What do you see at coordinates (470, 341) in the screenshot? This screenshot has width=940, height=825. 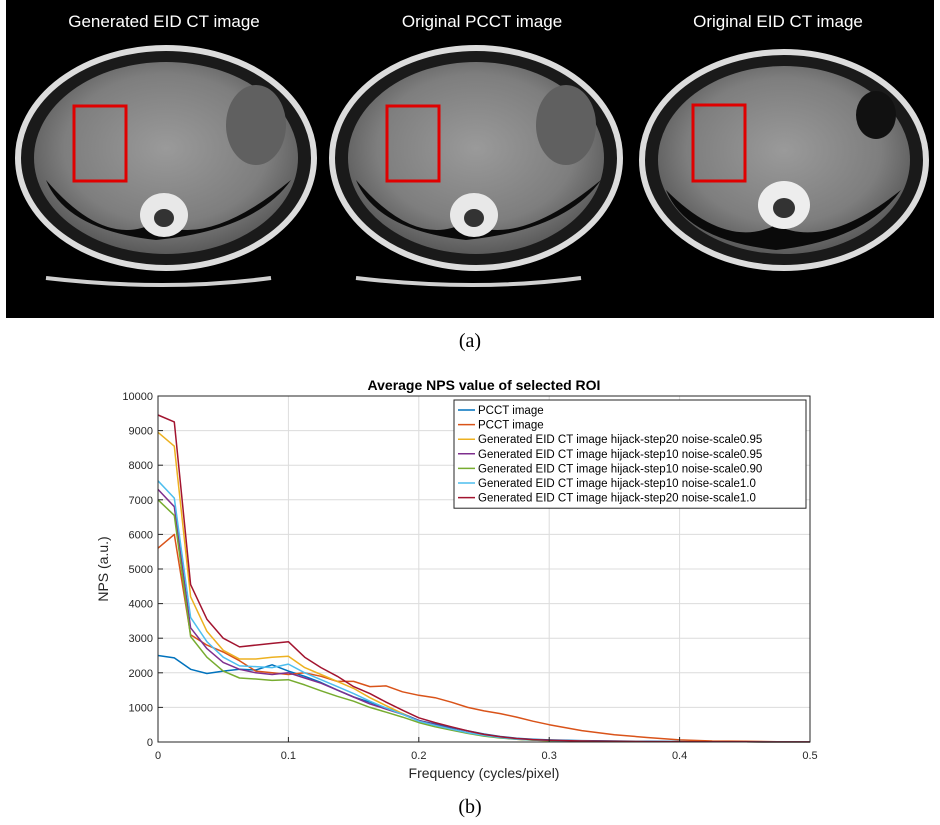 I see `caption-a: (a)` at bounding box center [470, 341].